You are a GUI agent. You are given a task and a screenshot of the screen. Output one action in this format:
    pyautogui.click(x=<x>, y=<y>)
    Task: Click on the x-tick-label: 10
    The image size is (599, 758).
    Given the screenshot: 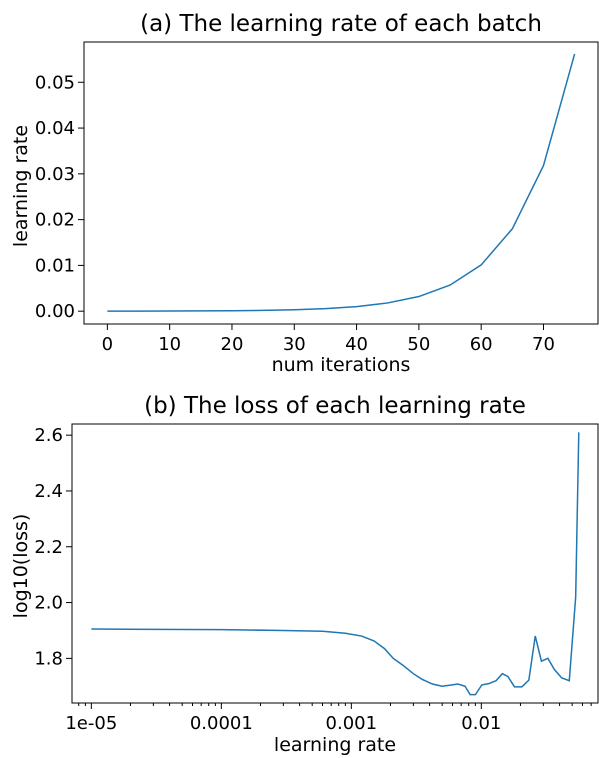 What is the action you would take?
    pyautogui.click(x=169, y=344)
    